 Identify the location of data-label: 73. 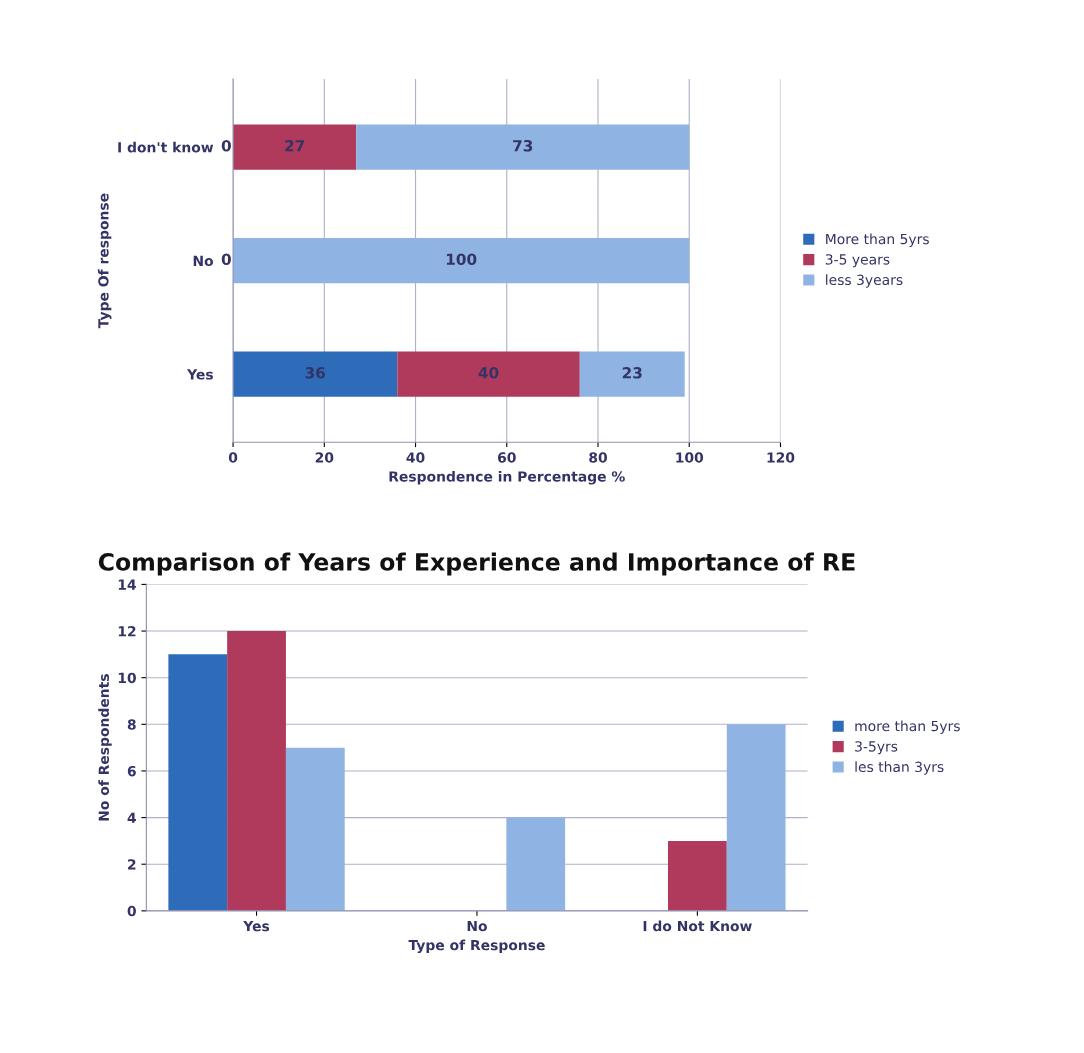
(523, 145).